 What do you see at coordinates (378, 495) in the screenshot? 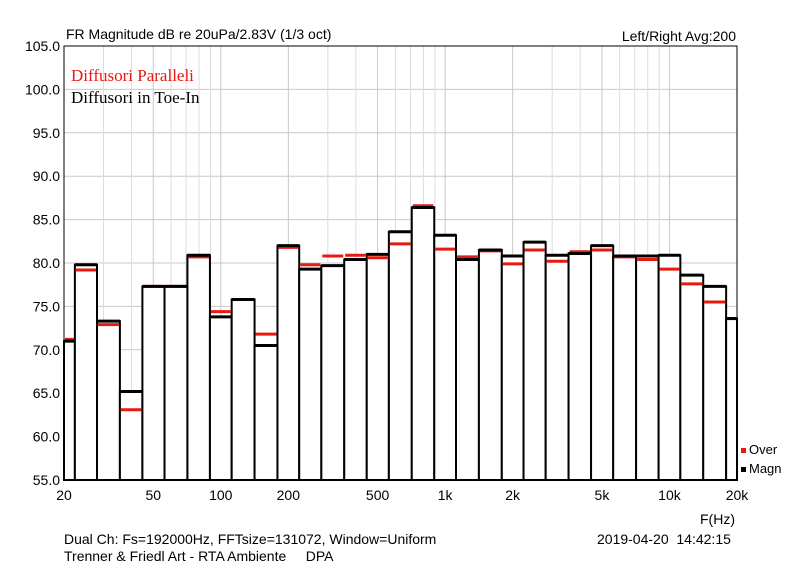
I see `x-tick-label: 500` at bounding box center [378, 495].